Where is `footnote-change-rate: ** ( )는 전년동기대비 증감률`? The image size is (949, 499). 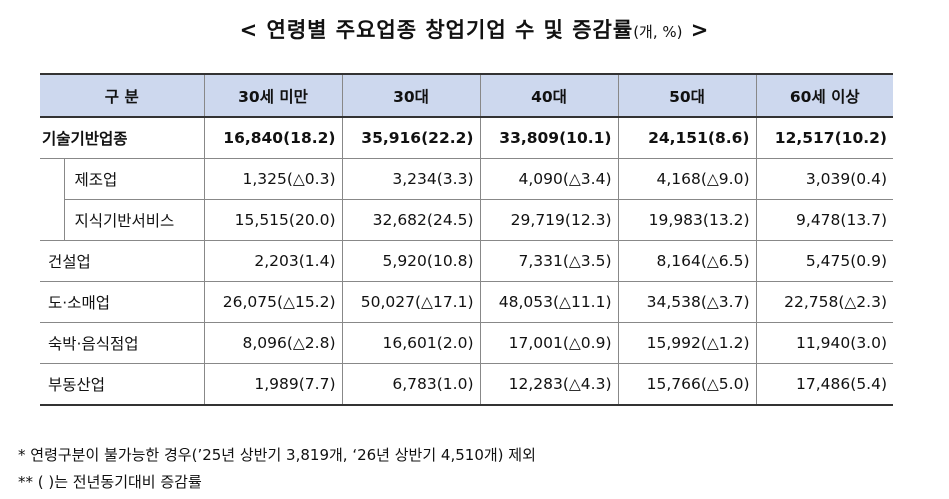
footnote-change-rate: ** ( )는 전년동기대비 증감률 is located at coordinates (110, 482).